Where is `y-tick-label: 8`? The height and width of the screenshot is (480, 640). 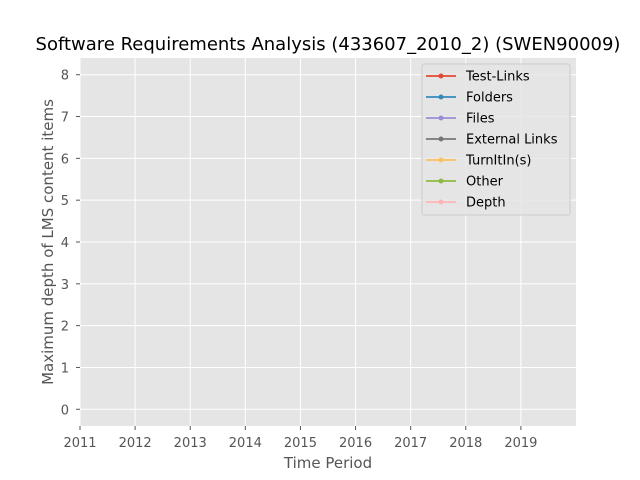
y-tick-label: 8 is located at coordinates (65, 76).